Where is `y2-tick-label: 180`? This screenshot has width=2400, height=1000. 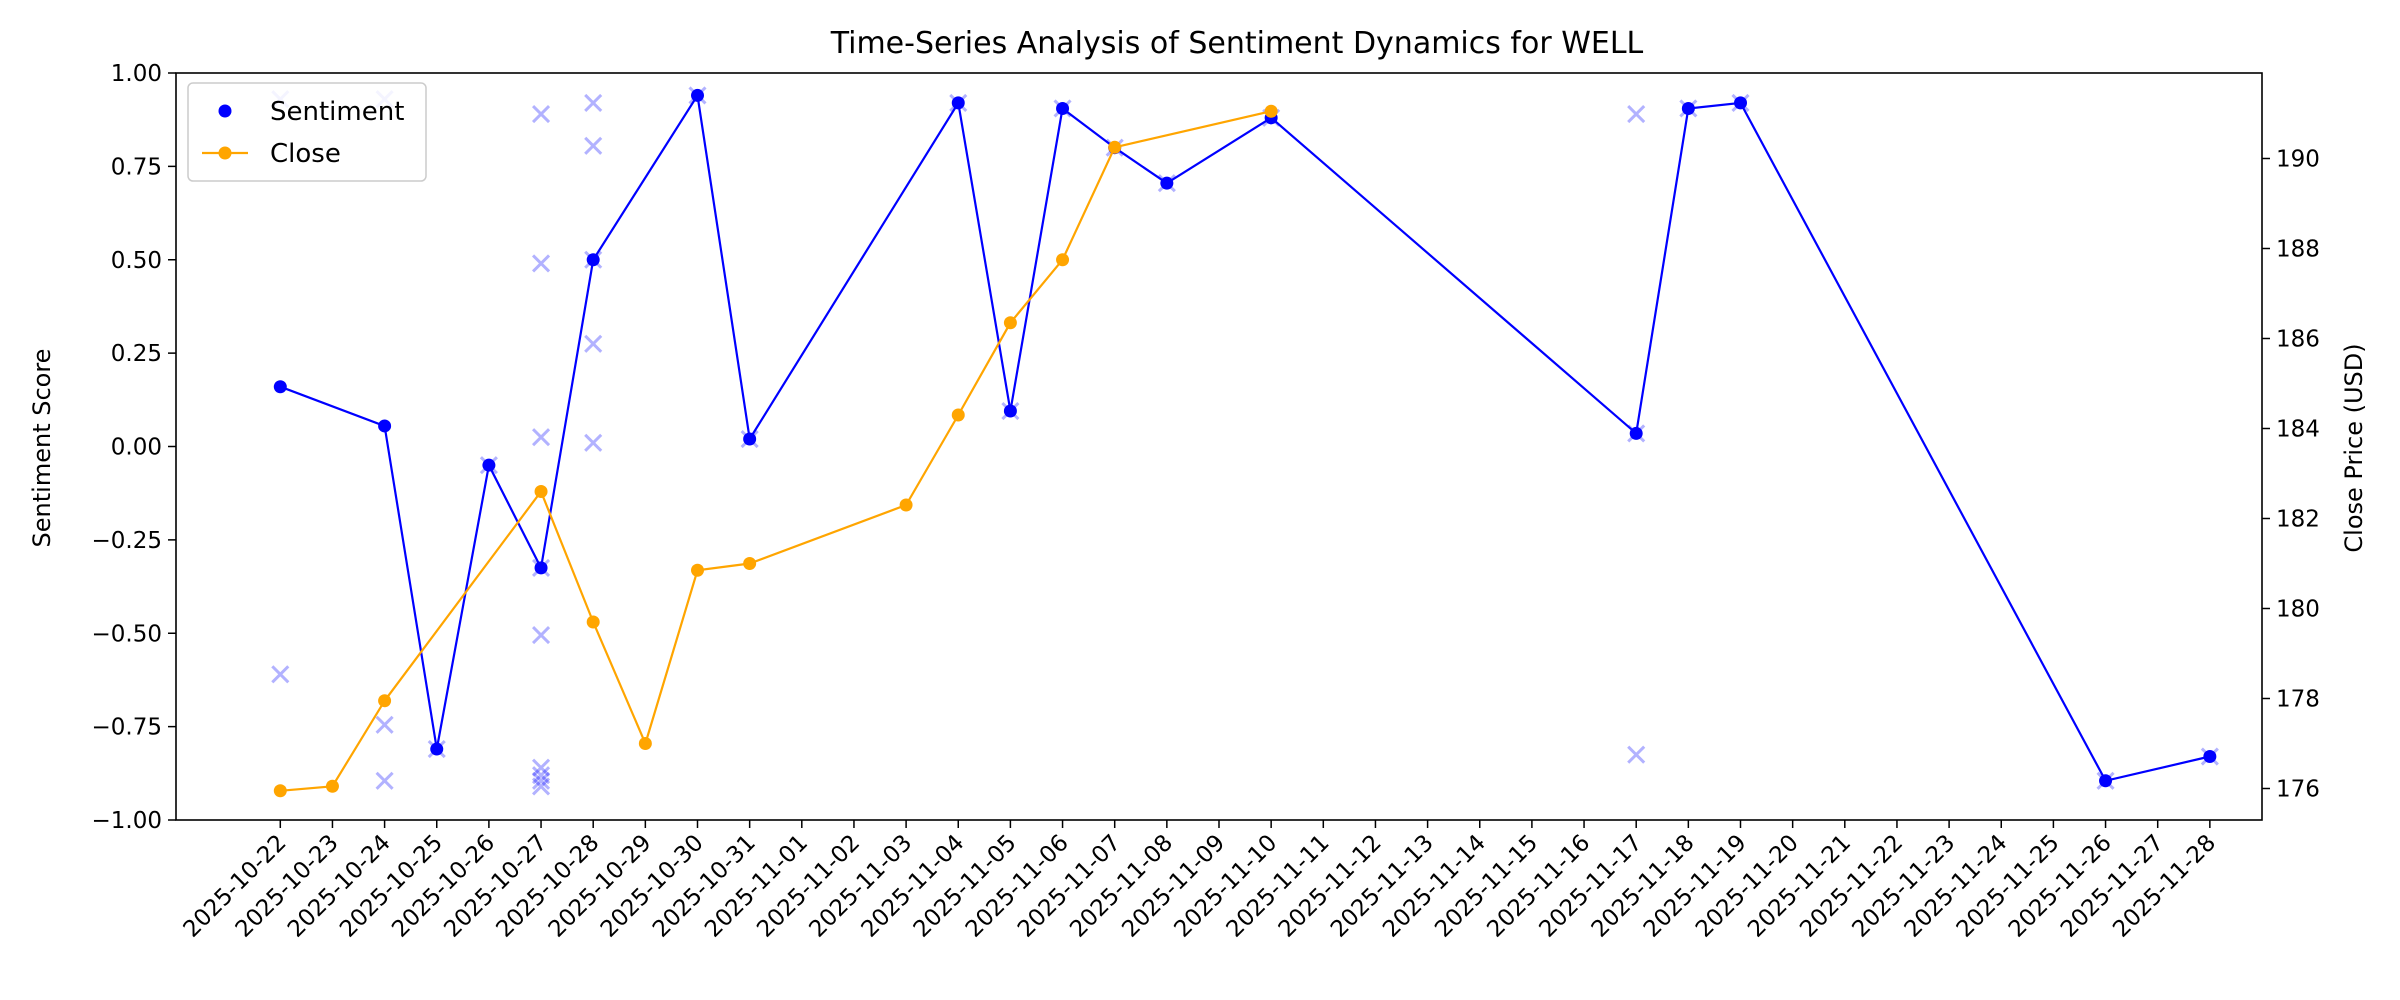
y2-tick-label: 180 is located at coordinates (2298, 610).